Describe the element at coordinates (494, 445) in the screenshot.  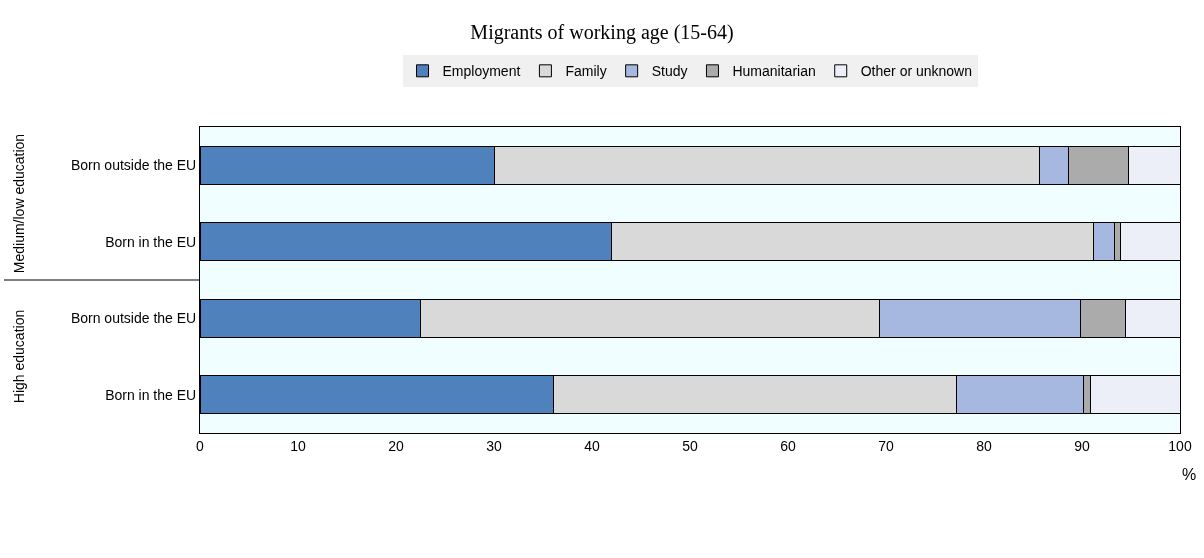
I see `x-tick-label: 30` at that location.